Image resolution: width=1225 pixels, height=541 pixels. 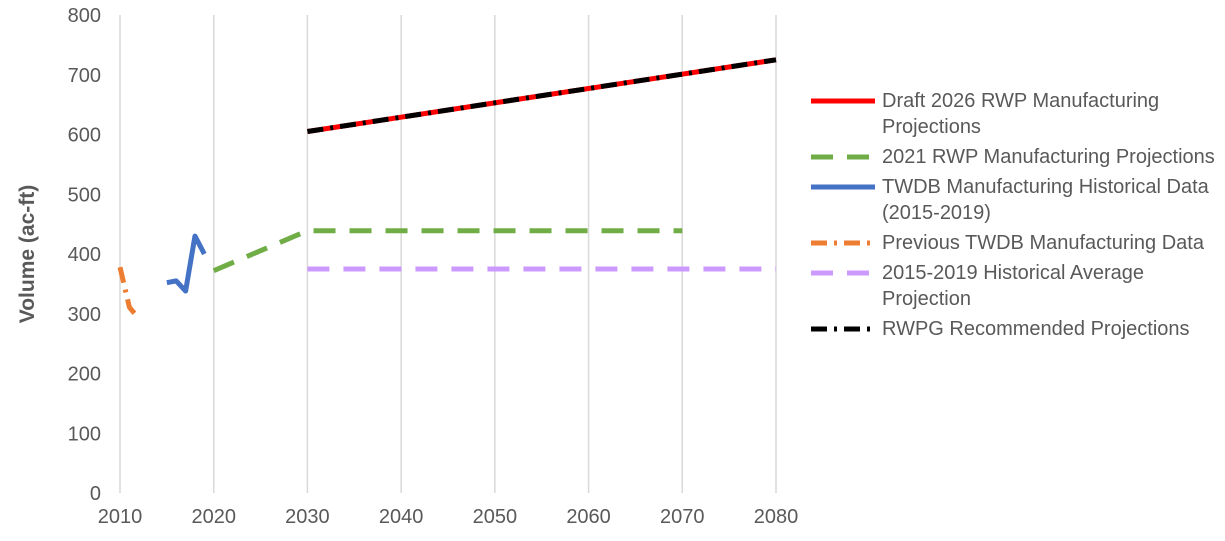 I want to click on legend-item-5: 2015-2019 Historical Average Projection, so click(x=1014, y=286).